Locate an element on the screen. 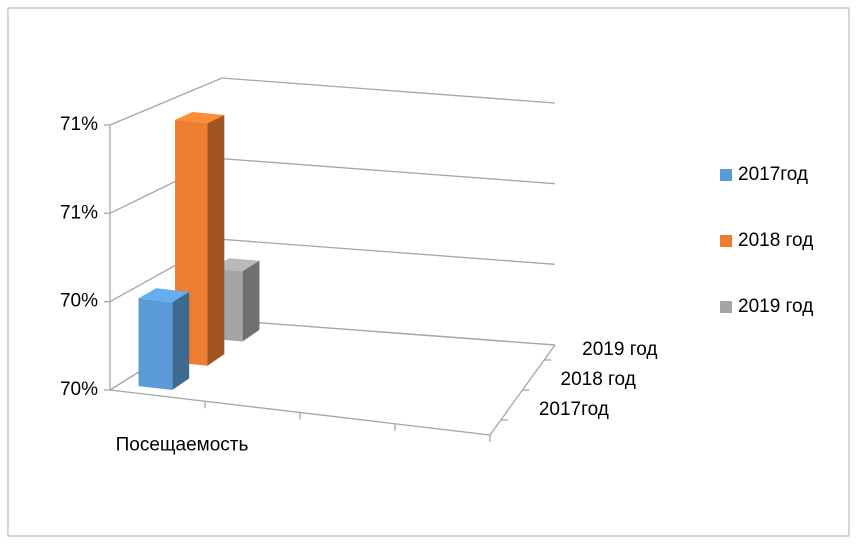 This screenshot has height=545, width=857. depth-label: 2017год is located at coordinates (574, 409).